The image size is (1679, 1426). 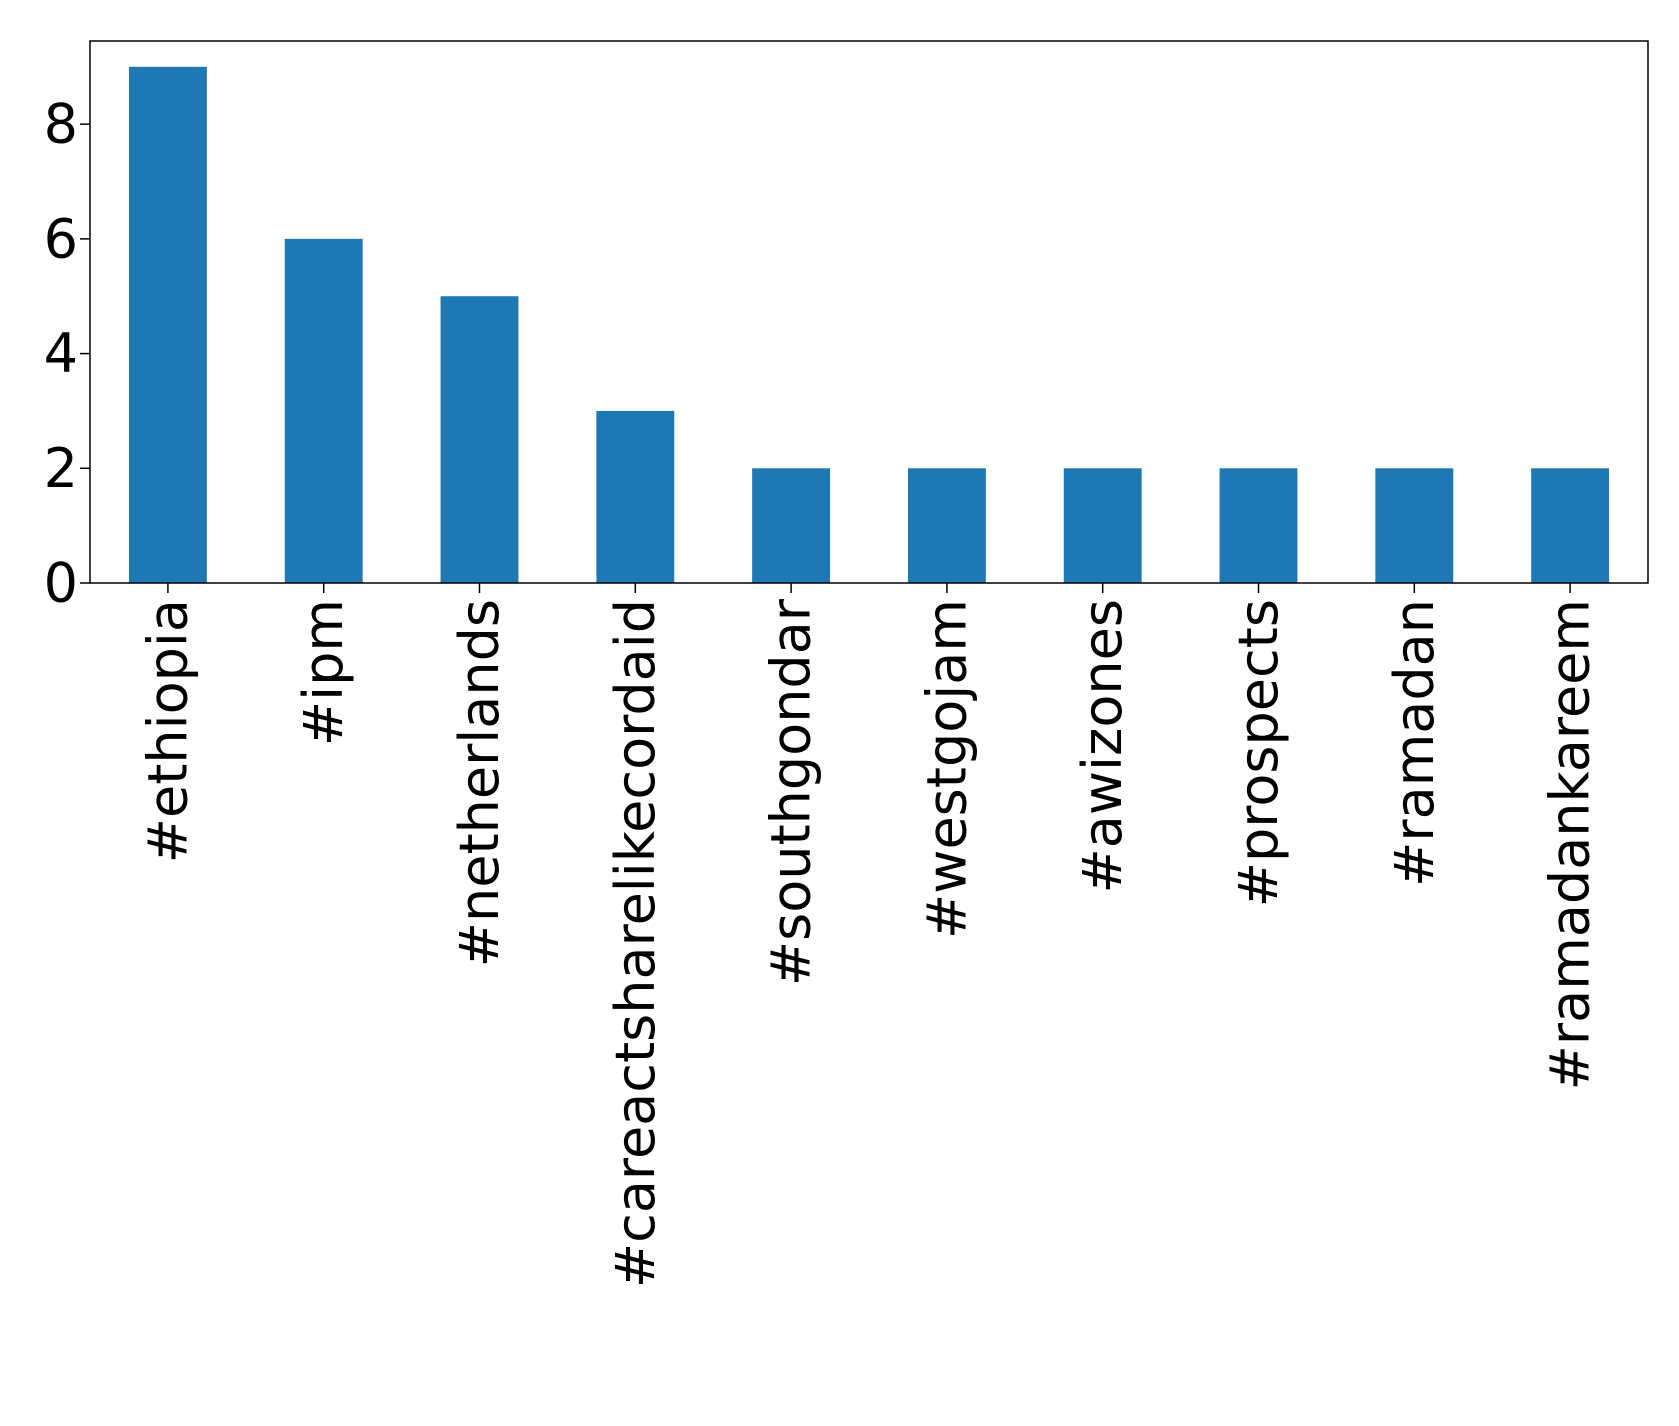 I want to click on x-tick-label-ipm: #ipm, so click(x=323, y=672).